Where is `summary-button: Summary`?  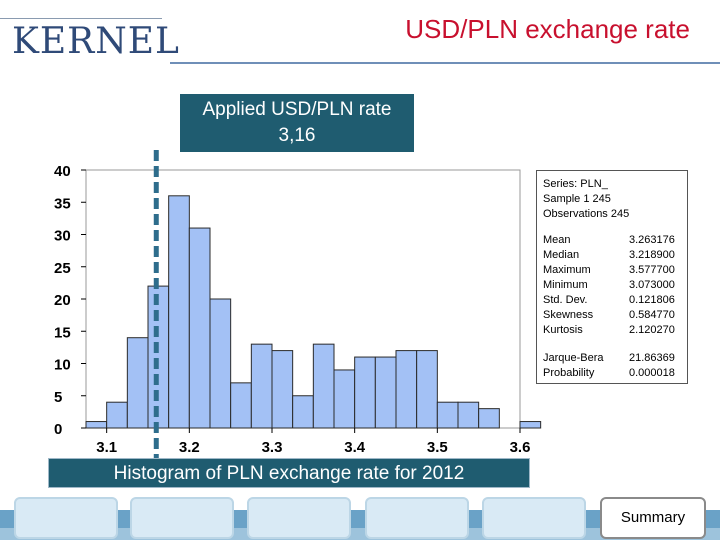
summary-button: Summary is located at coordinates (653, 518).